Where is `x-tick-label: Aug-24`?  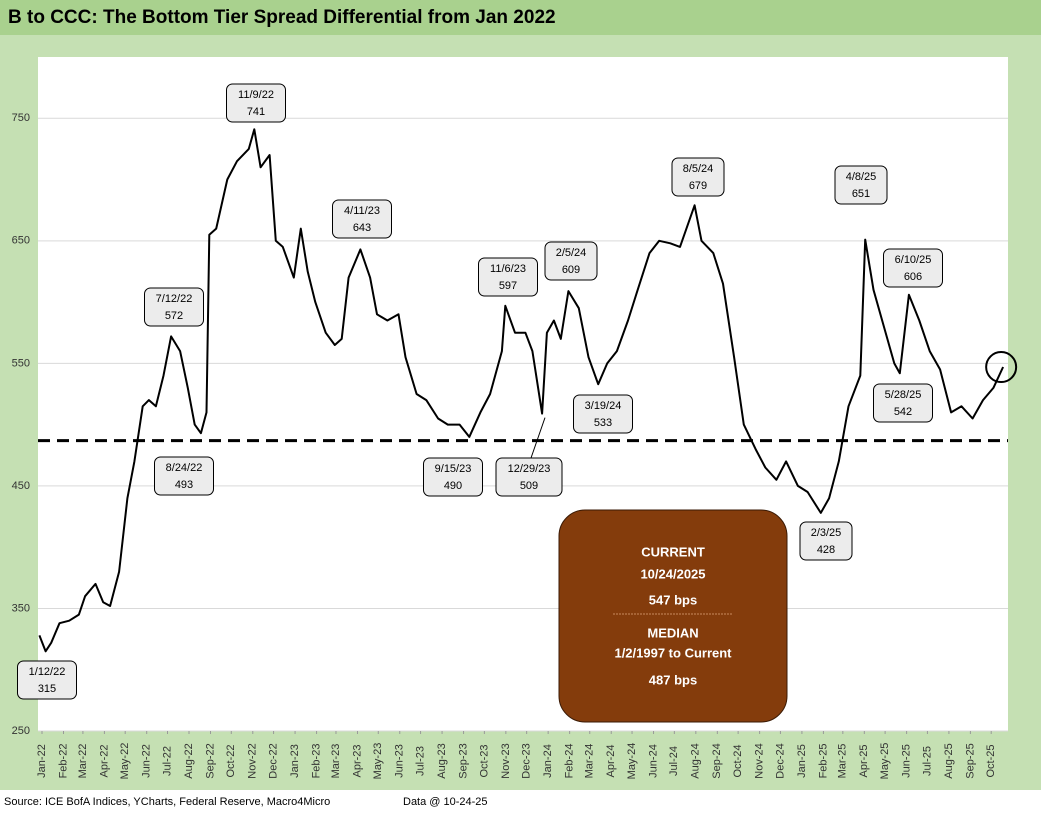
x-tick-label: Aug-24 is located at coordinates (696, 760).